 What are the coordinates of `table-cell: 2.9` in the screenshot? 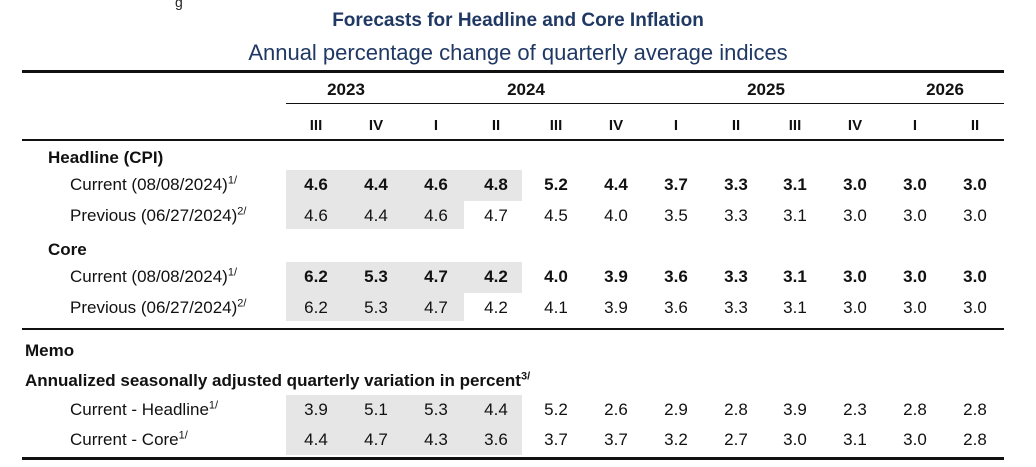 It's located at (676, 409).